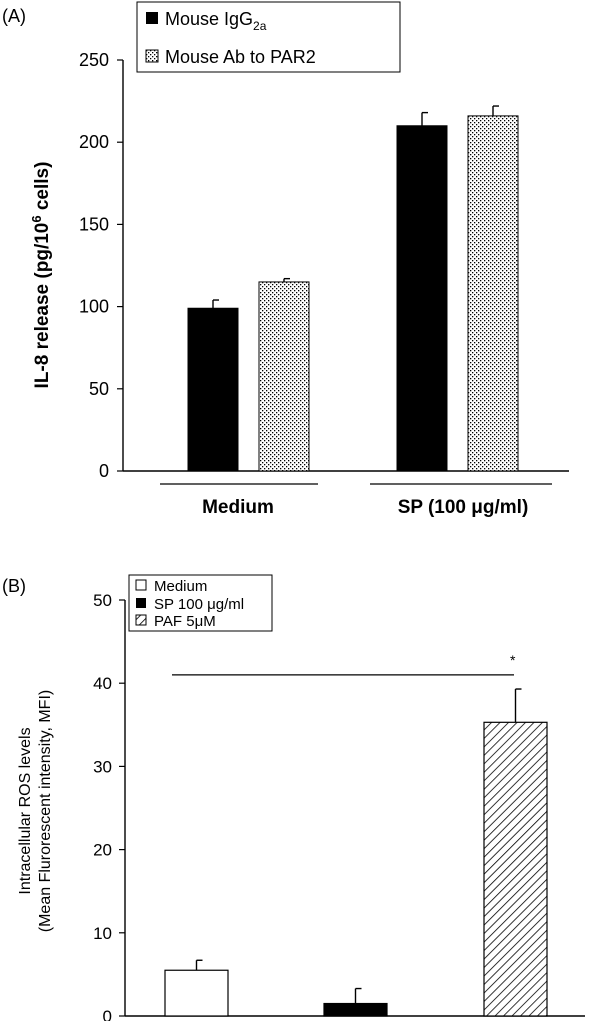 This screenshot has height=1021, width=600. I want to click on y-tick-label-a-100: 100, so click(94, 307).